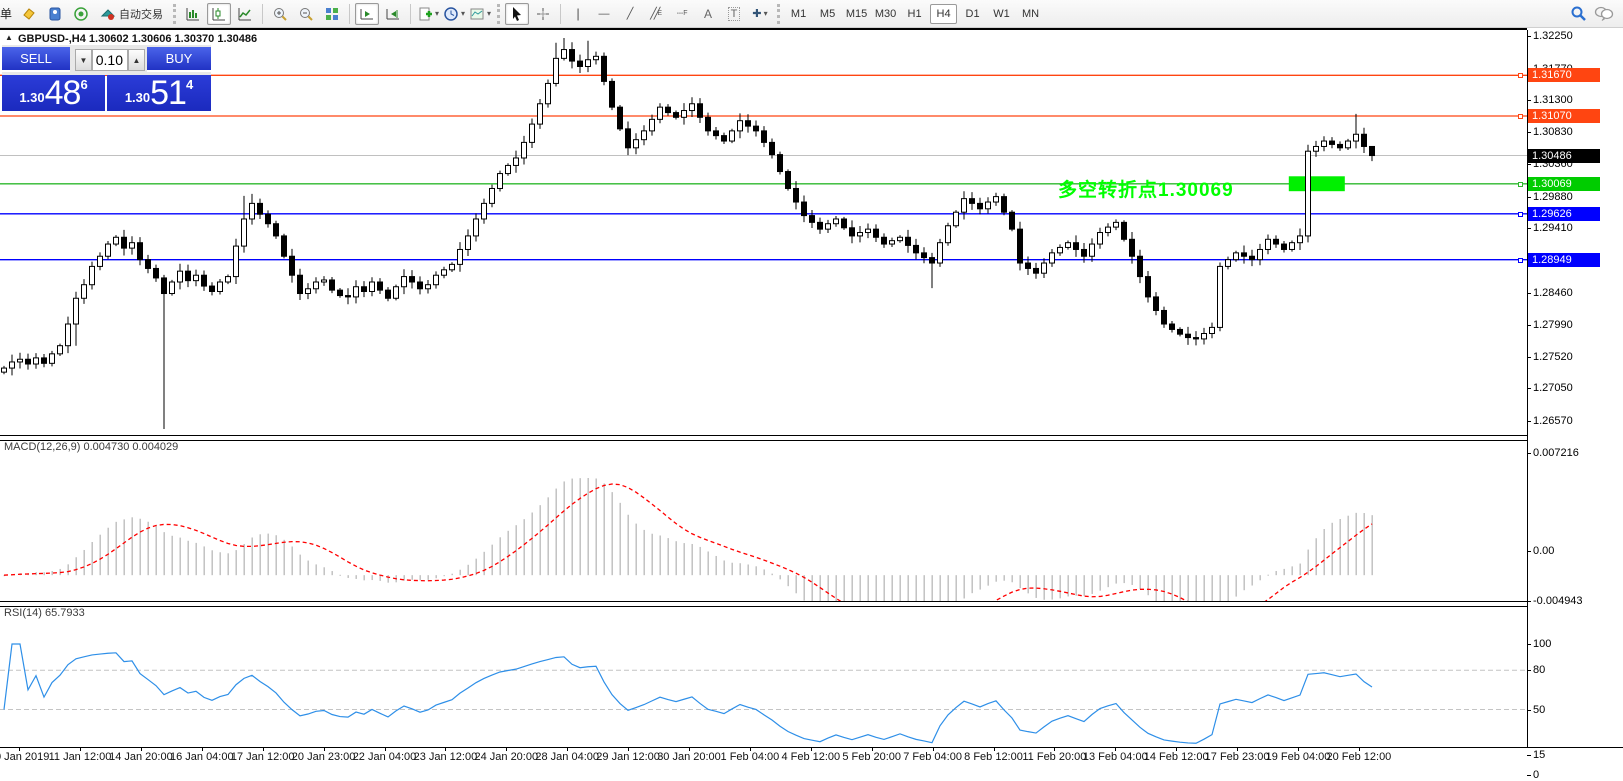  I want to click on price-tick-label: 1.32250, so click(1553, 36).